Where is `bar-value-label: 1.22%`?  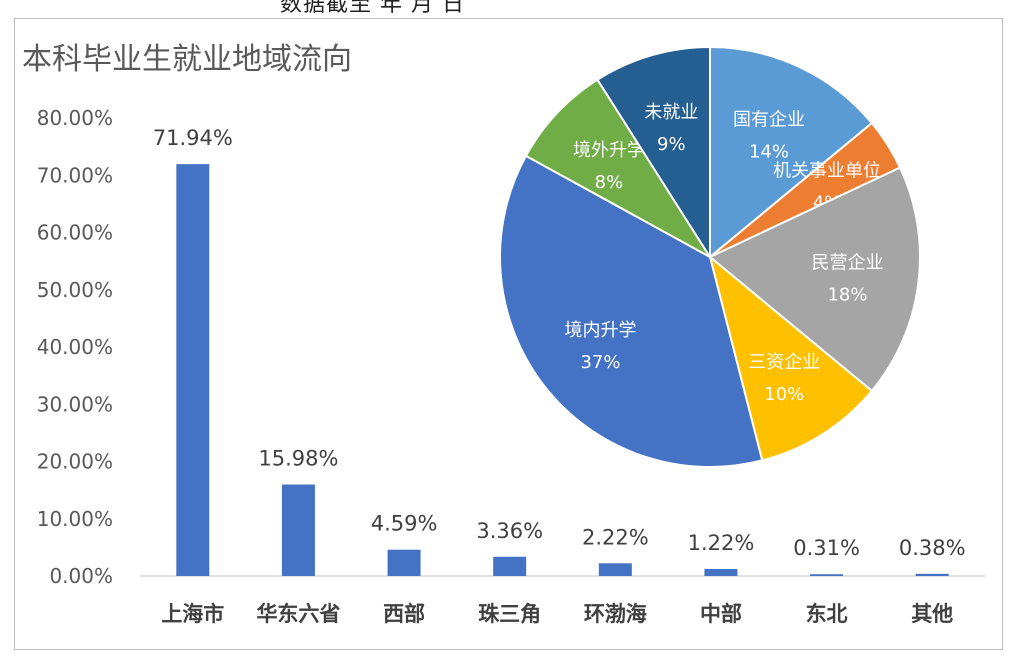 bar-value-label: 1.22% is located at coordinates (721, 543).